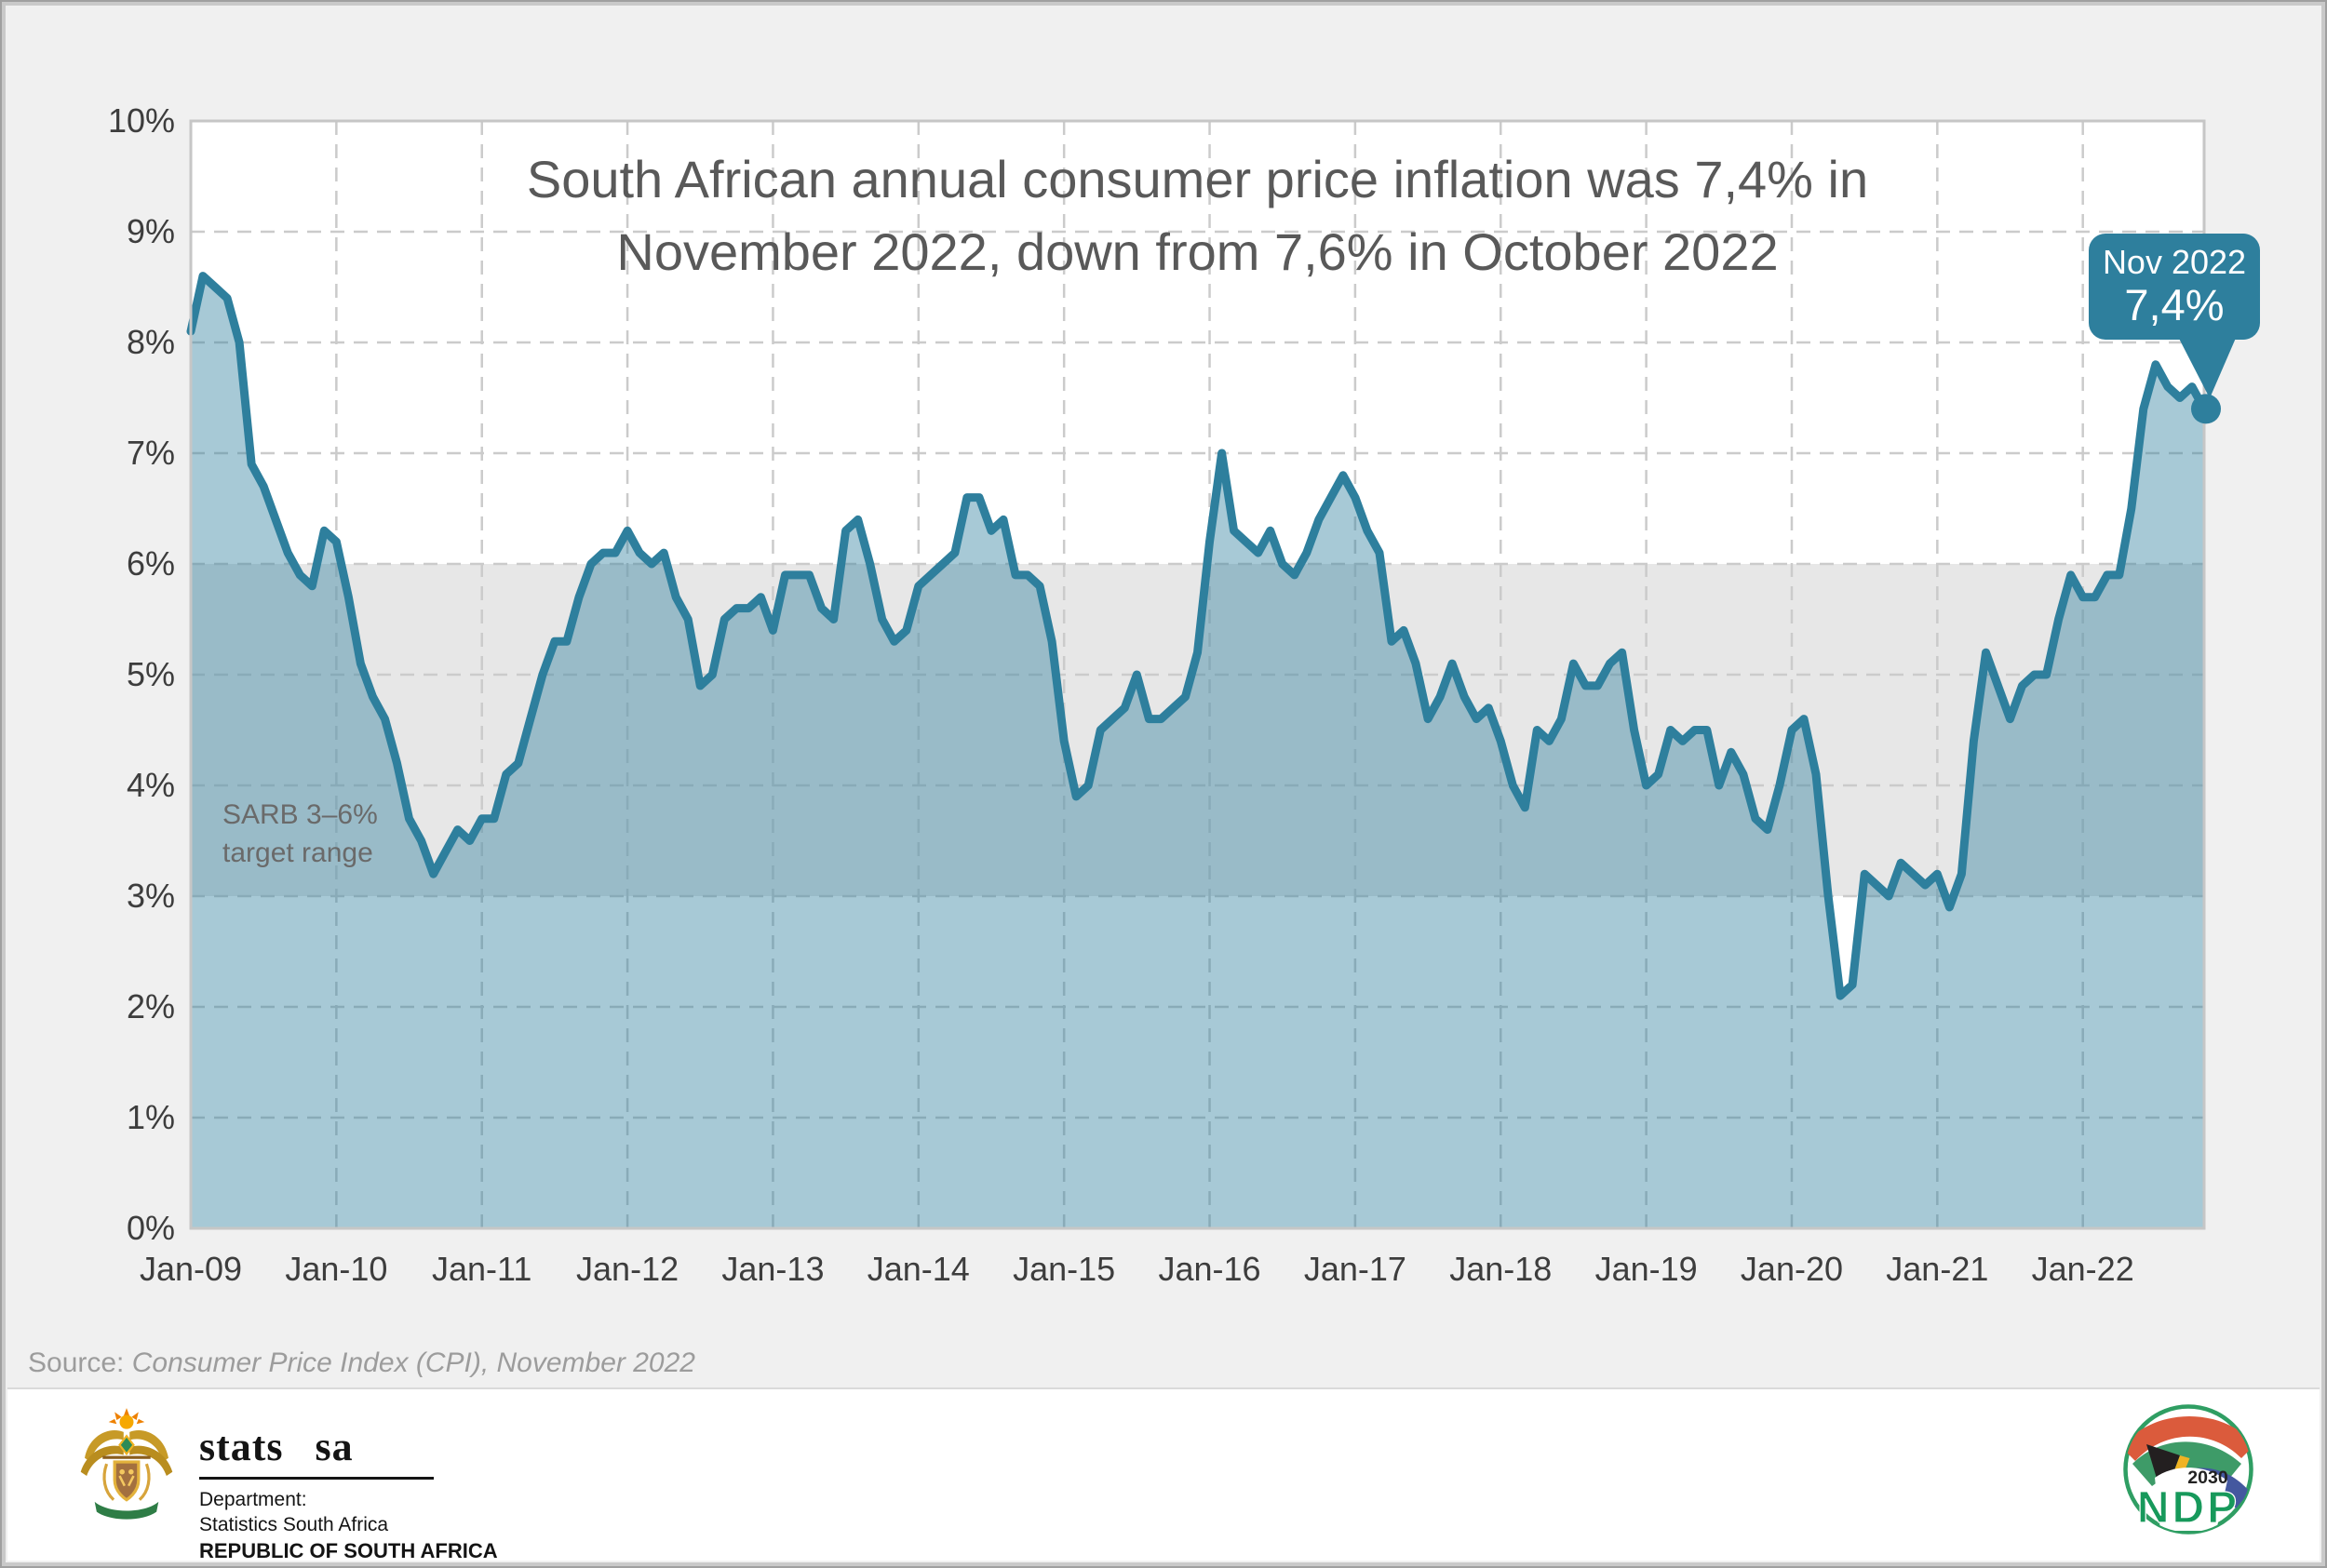 The height and width of the screenshot is (1568, 2327). I want to click on x-tick-label: Jan-12, so click(627, 1269).